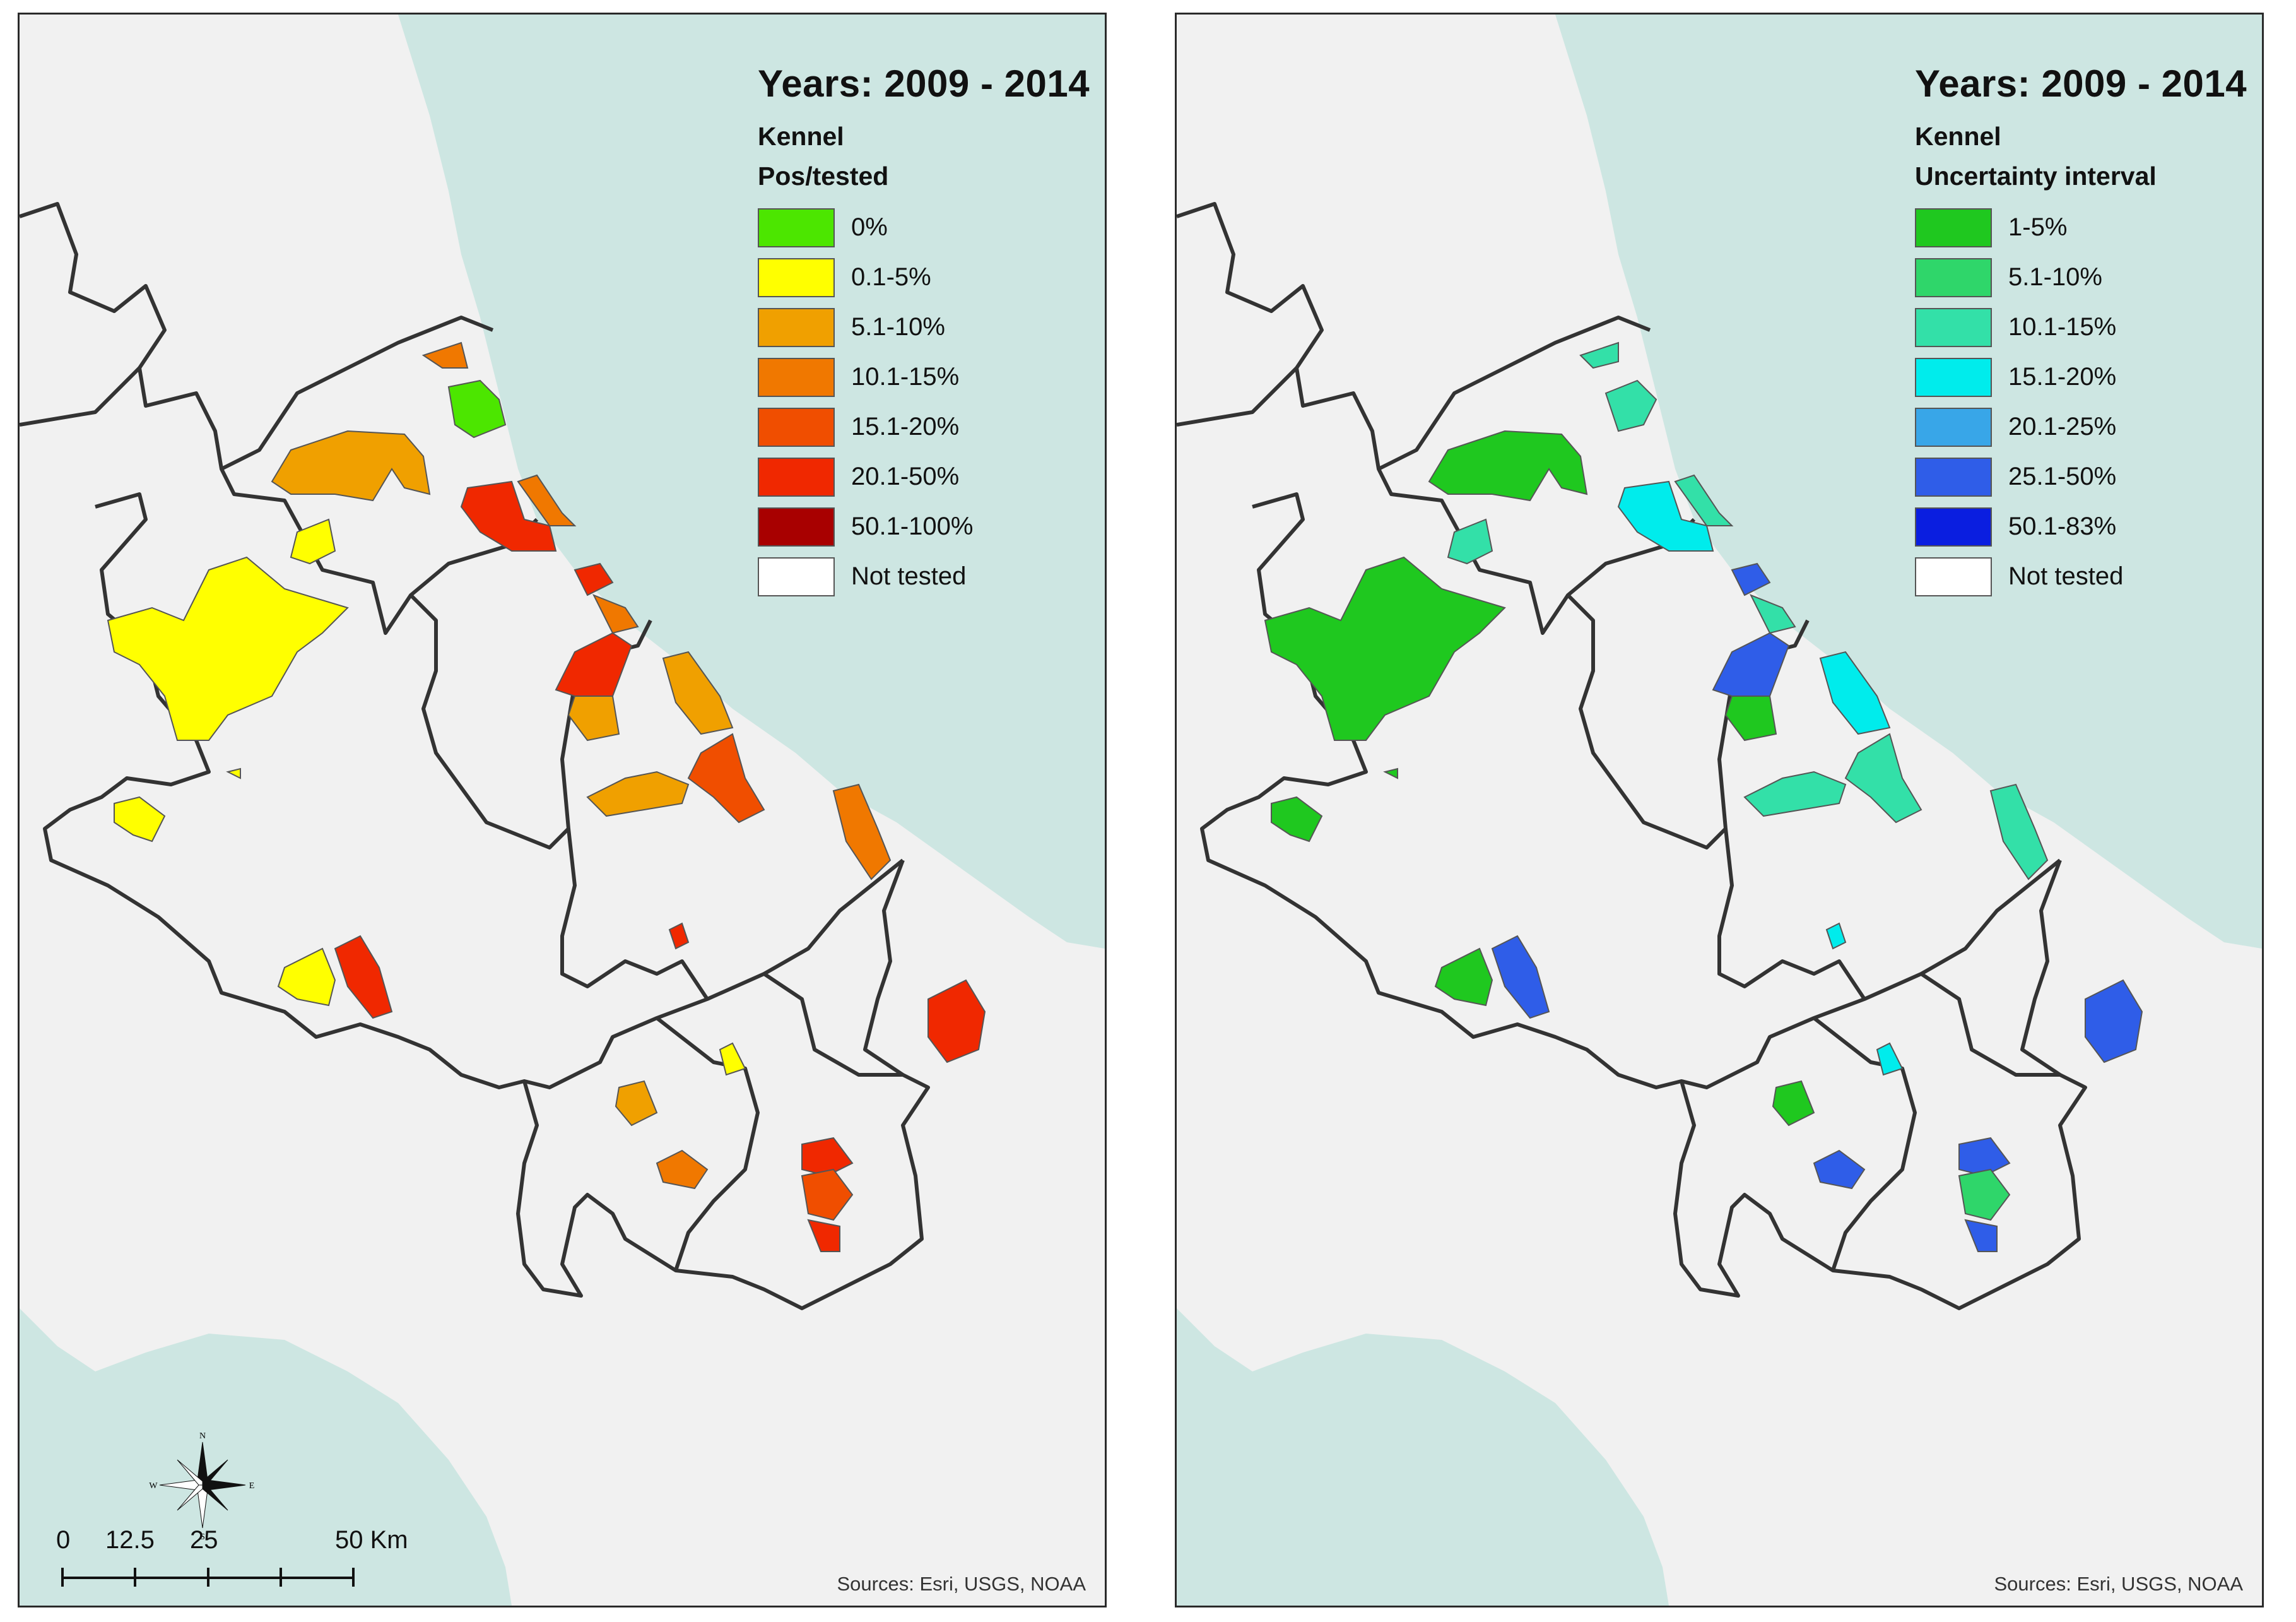 The height and width of the screenshot is (1622, 2296). I want to click on scale-label-12-5: 12.5, so click(130, 1540).